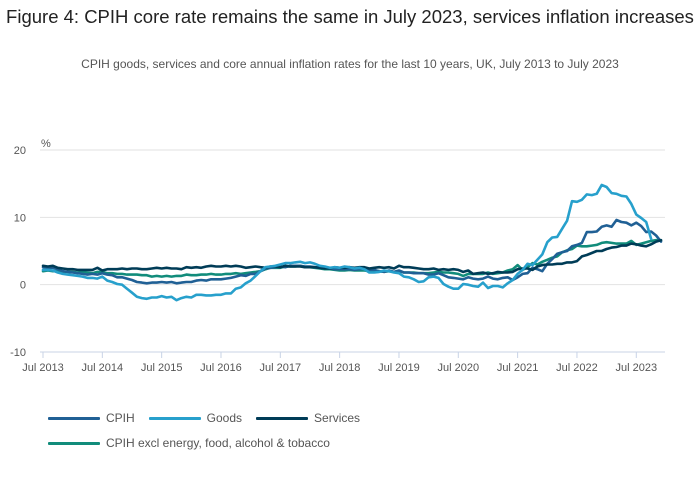 The height and width of the screenshot is (502, 700). What do you see at coordinates (18, 353) in the screenshot?
I see `y-tick-label: -10` at bounding box center [18, 353].